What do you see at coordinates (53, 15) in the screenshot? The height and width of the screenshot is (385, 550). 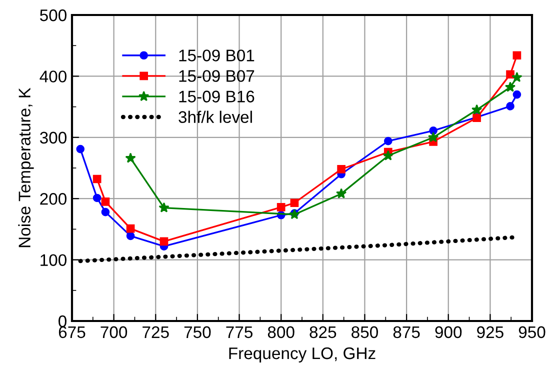 I see `y-tick-label: 500` at bounding box center [53, 15].